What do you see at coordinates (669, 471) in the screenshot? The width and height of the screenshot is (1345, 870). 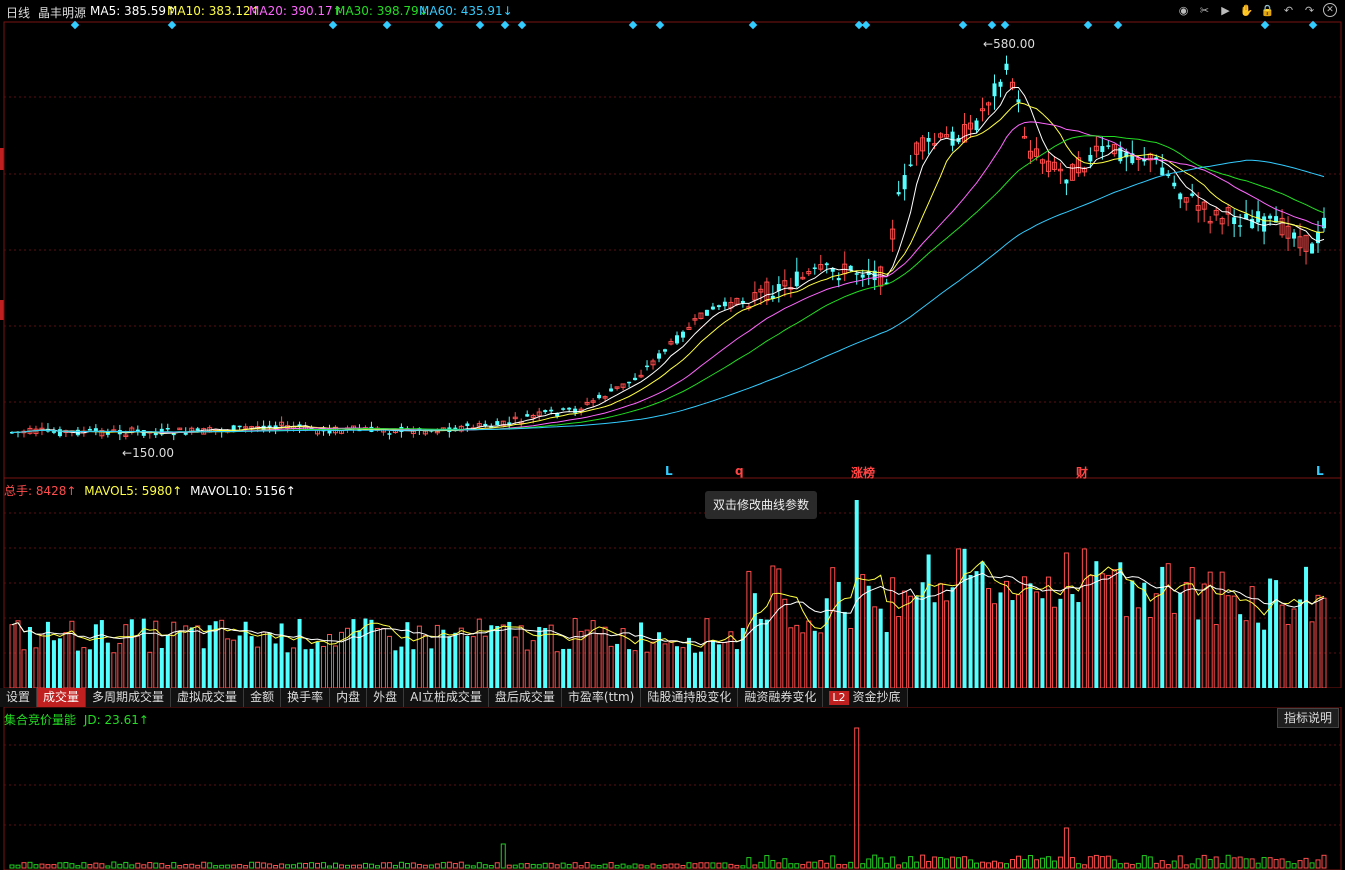 I see `event-marker-l: L` at bounding box center [669, 471].